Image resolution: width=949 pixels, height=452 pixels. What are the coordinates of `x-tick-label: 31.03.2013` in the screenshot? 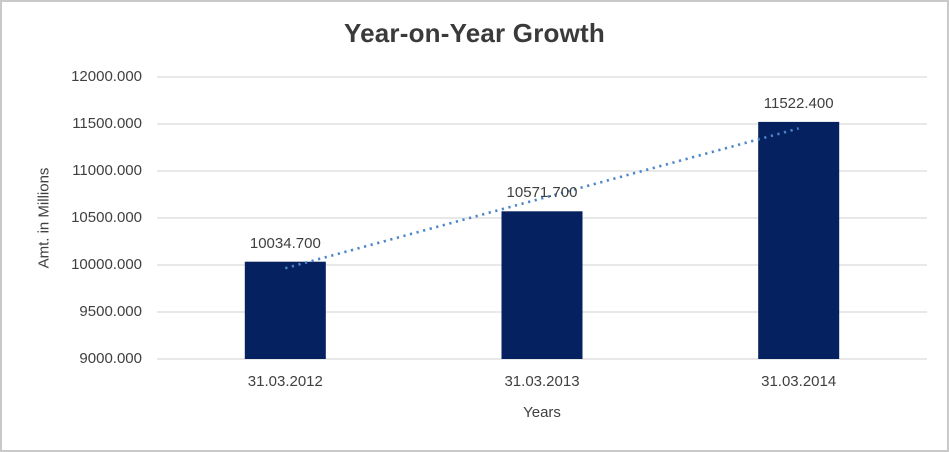 It's located at (542, 381).